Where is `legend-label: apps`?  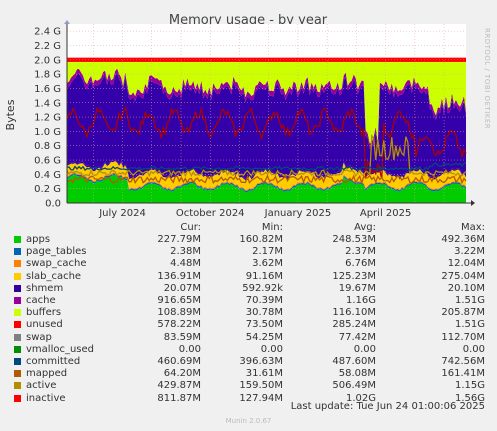
legend-label: apps is located at coordinates (38, 239).